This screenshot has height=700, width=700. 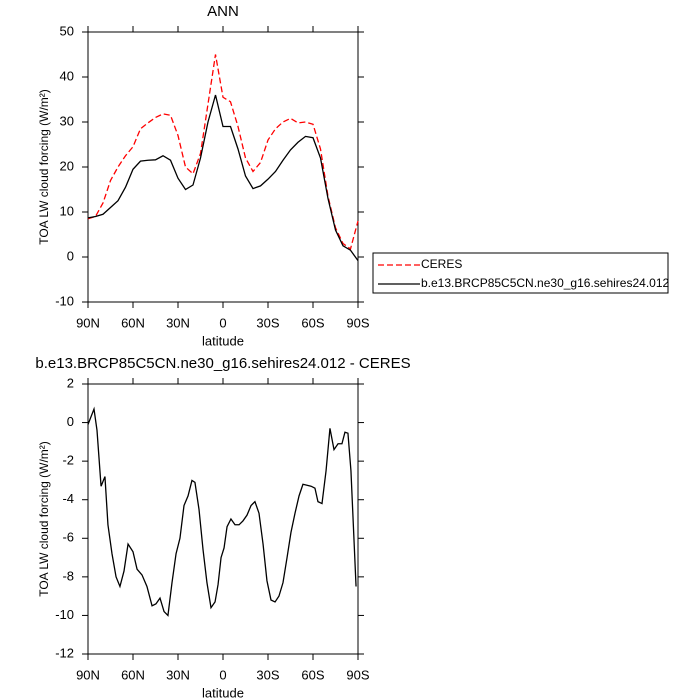 I want to click on y-tick-label: -12, so click(x=64, y=652).